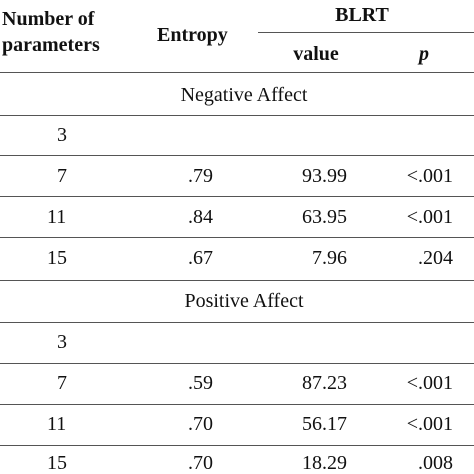 The image size is (474, 474). Describe the element at coordinates (244, 301) in the screenshot. I see `section-title-positive-affect: Positive Affect` at that location.